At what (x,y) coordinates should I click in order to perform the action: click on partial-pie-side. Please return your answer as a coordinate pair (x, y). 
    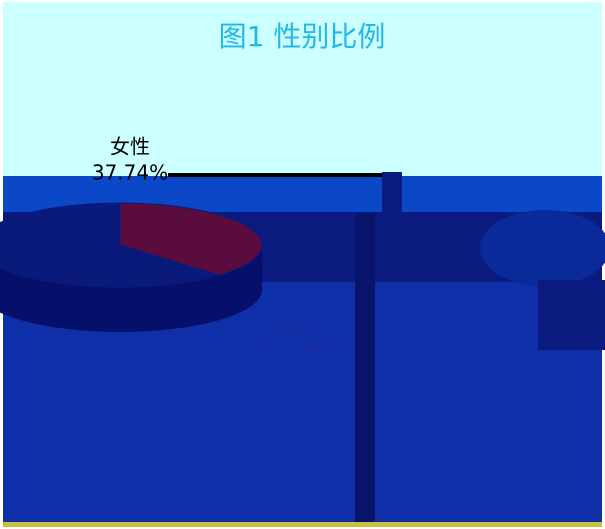
    Looking at the image, I should click on (571, 315).